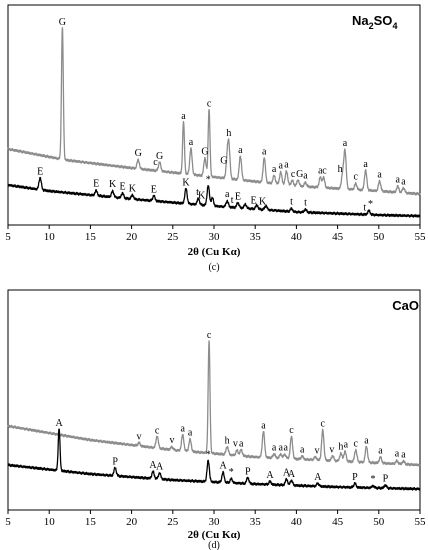  I want to click on panel-d-x-axis-title: 2θ (Cu Kα), so click(214, 535).